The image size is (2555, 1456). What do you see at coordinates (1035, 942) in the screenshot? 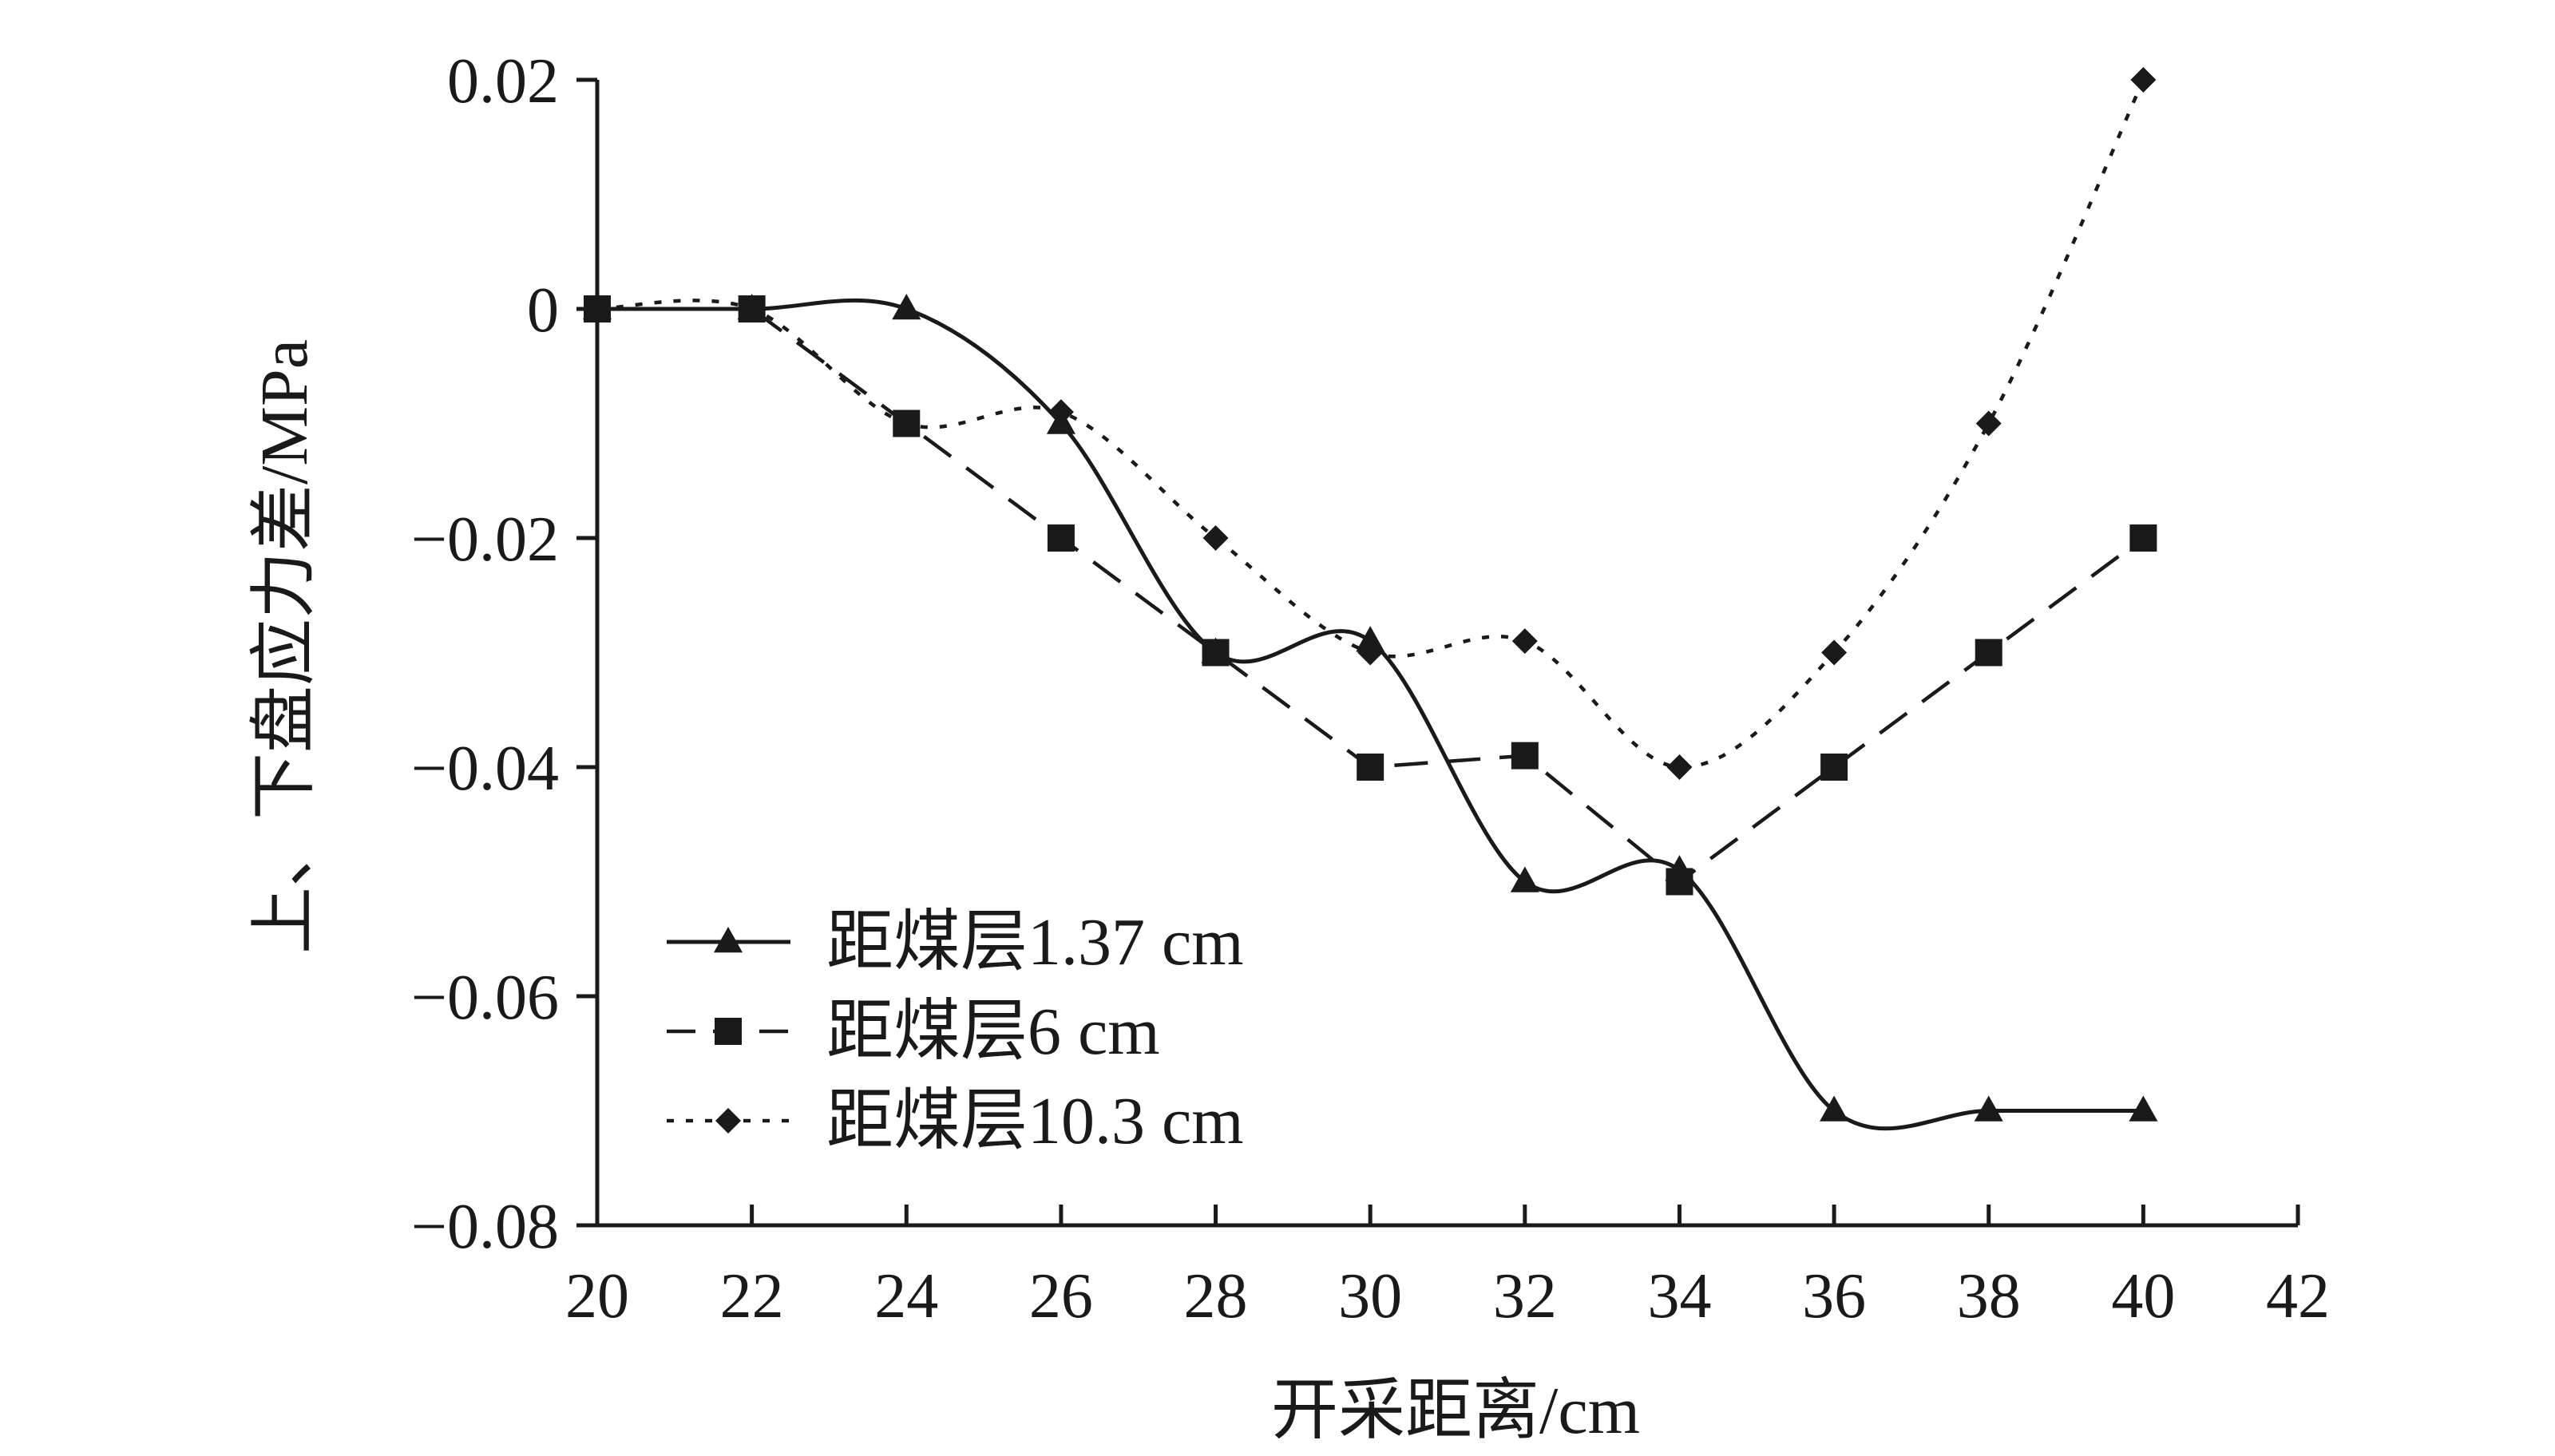
I see `legend-label-1: 距煤层1.37 cm` at bounding box center [1035, 942].